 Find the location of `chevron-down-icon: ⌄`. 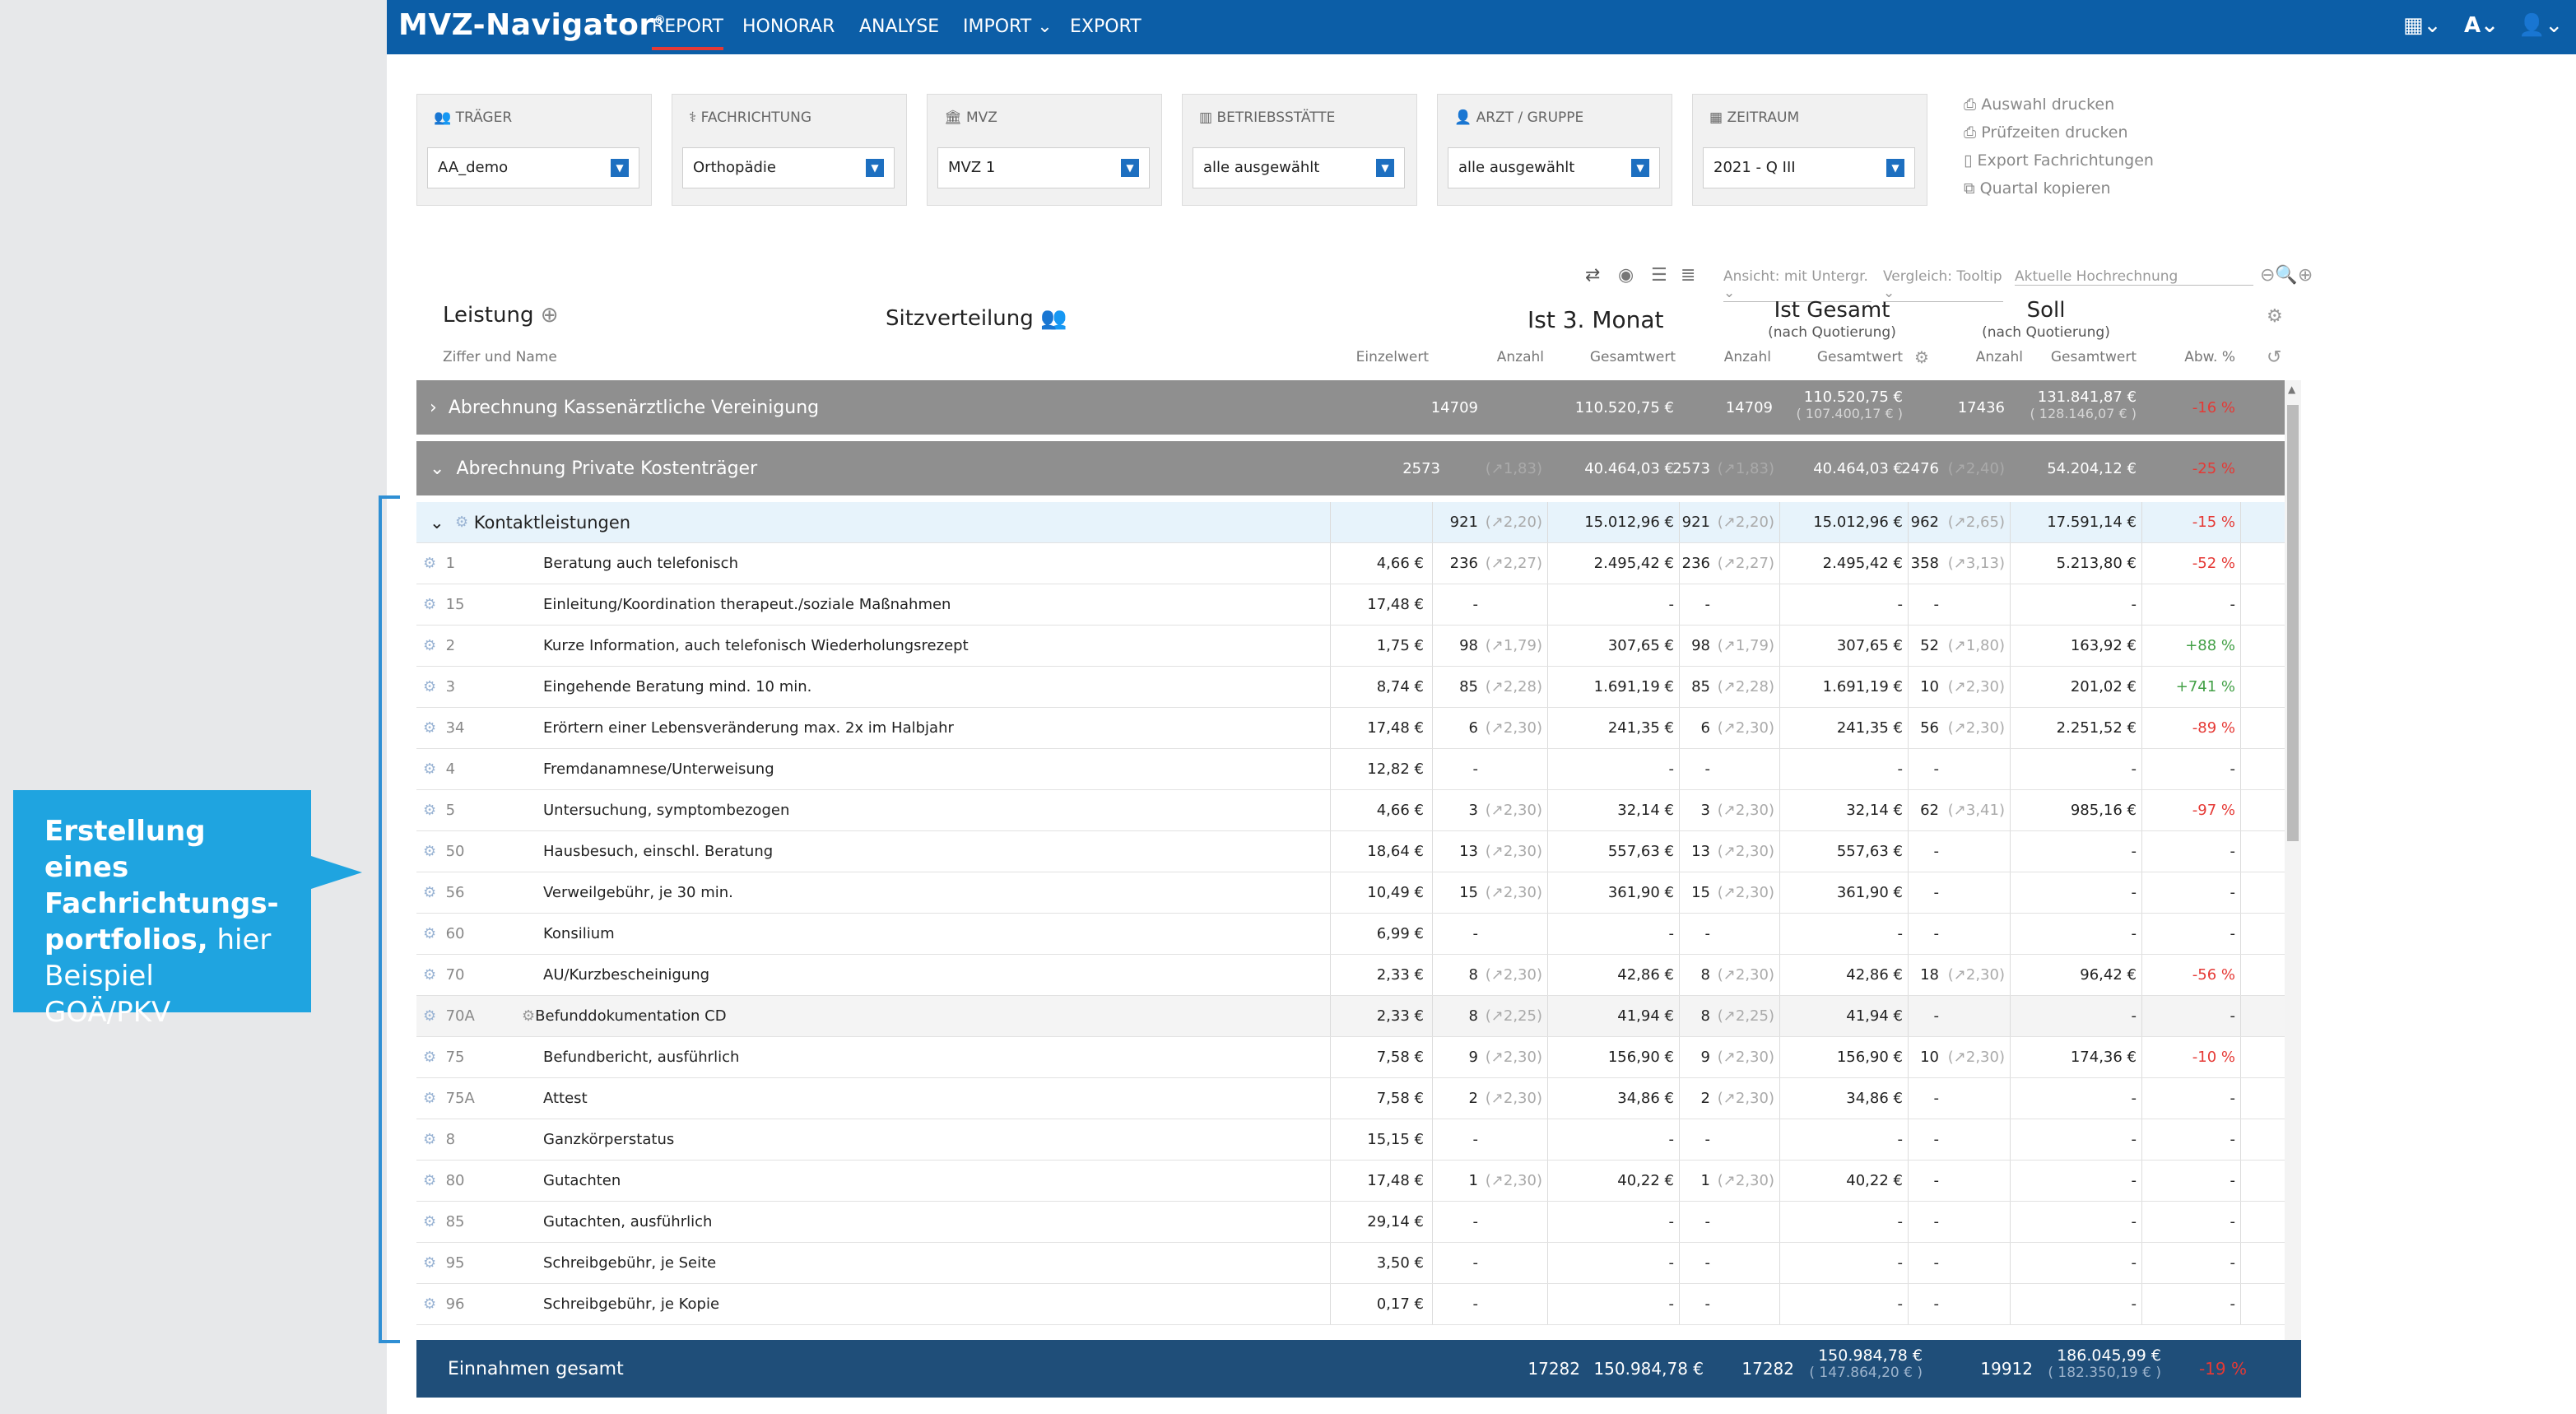

chevron-down-icon: ⌄ is located at coordinates (437, 522).